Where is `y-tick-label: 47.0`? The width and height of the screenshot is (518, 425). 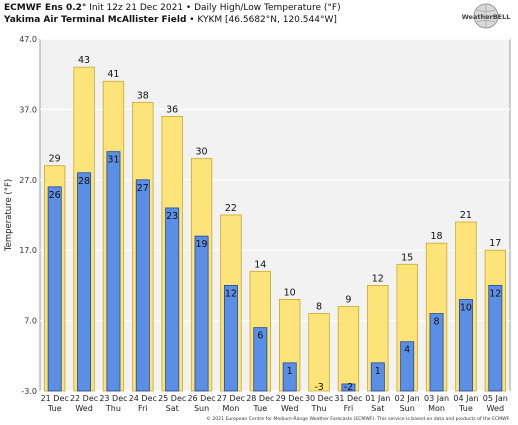
y-tick-label: 47.0 is located at coordinates (28, 39).